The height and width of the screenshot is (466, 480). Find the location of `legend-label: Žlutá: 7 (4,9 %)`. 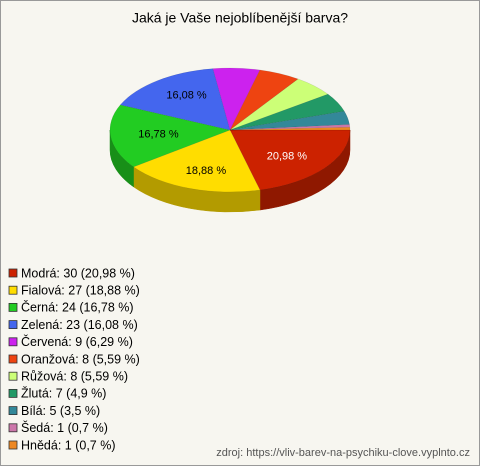

legend-label: Žlutá: 7 (4,9 %) is located at coordinates (63, 393).